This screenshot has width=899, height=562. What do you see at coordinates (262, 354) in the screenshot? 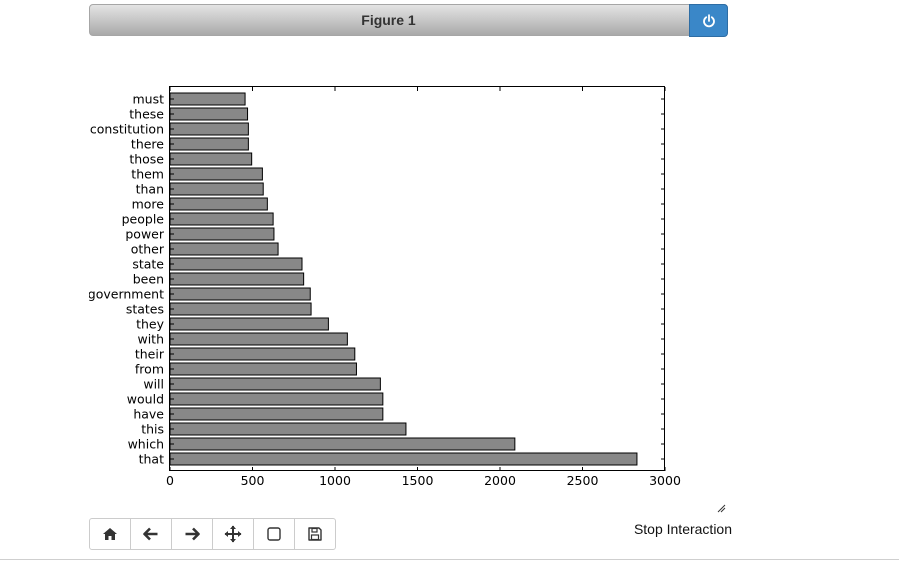
I see `bar-their` at bounding box center [262, 354].